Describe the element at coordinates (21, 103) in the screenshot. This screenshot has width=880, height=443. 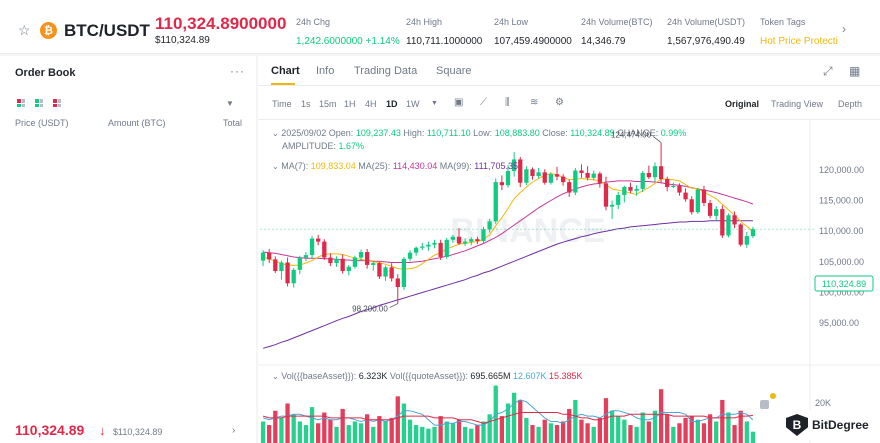
I see `both-sides-icon` at that location.